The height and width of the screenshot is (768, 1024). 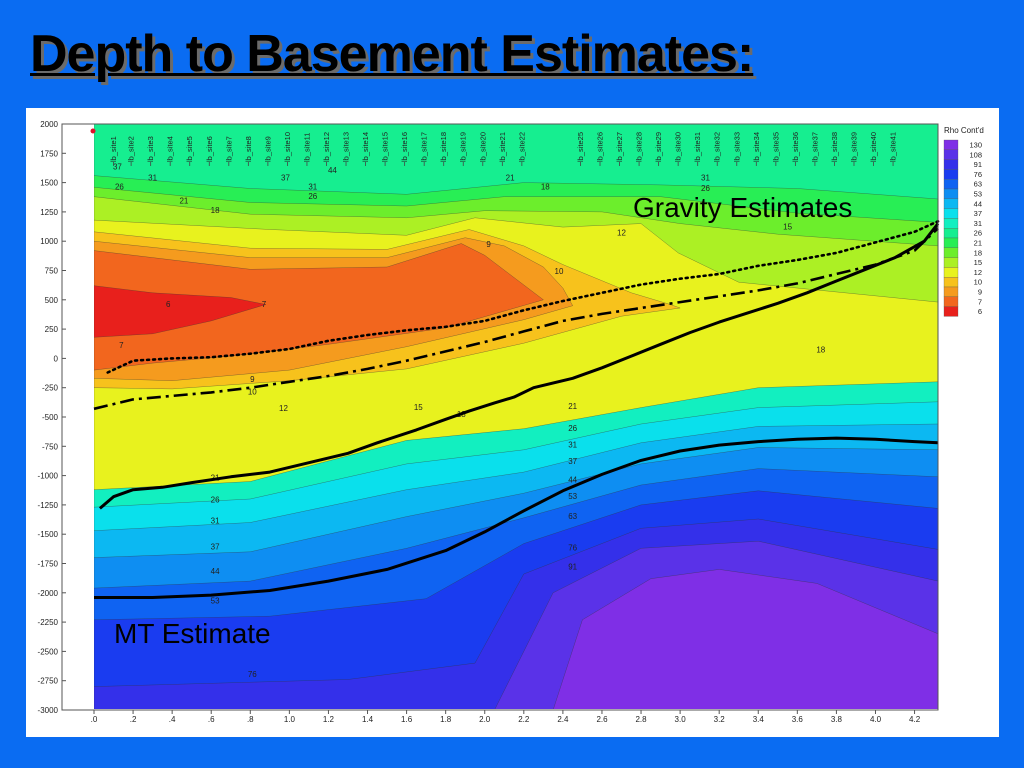 What do you see at coordinates (978, 213) in the screenshot?
I see `legend-label: 37` at bounding box center [978, 213].